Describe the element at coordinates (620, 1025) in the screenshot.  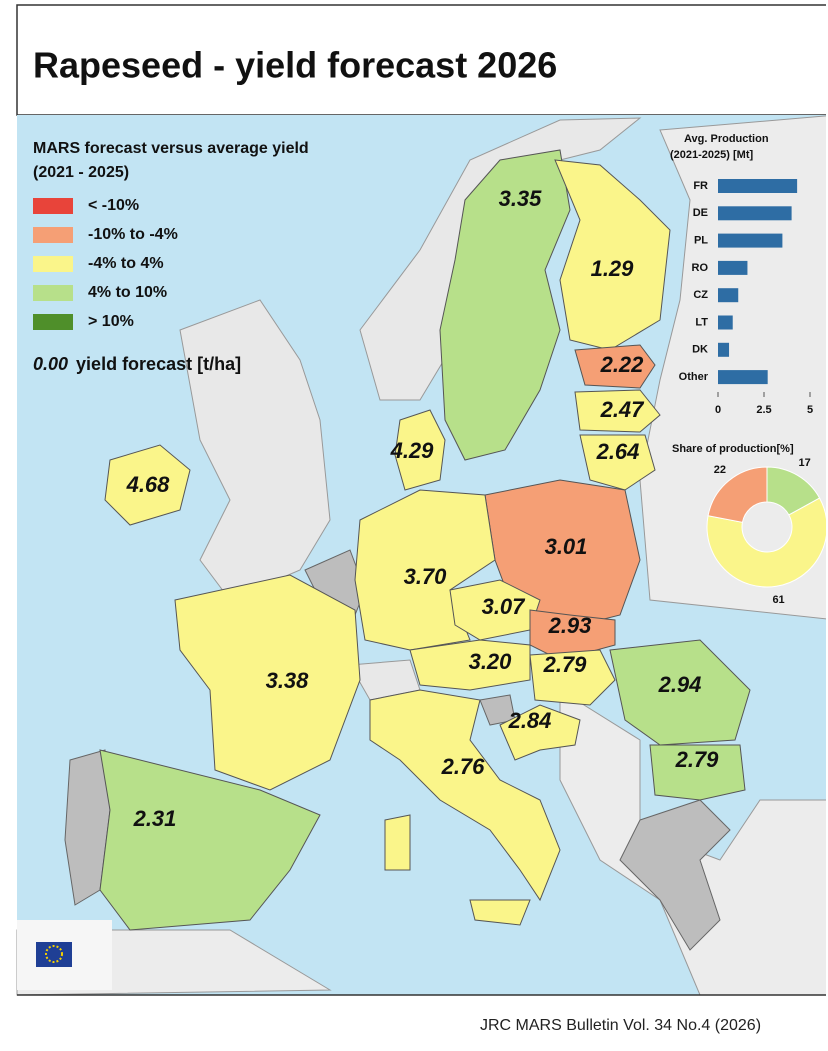
I see `footer-text: JRC MARS Bulletin Vol. 34 No.4 (2026)` at that location.